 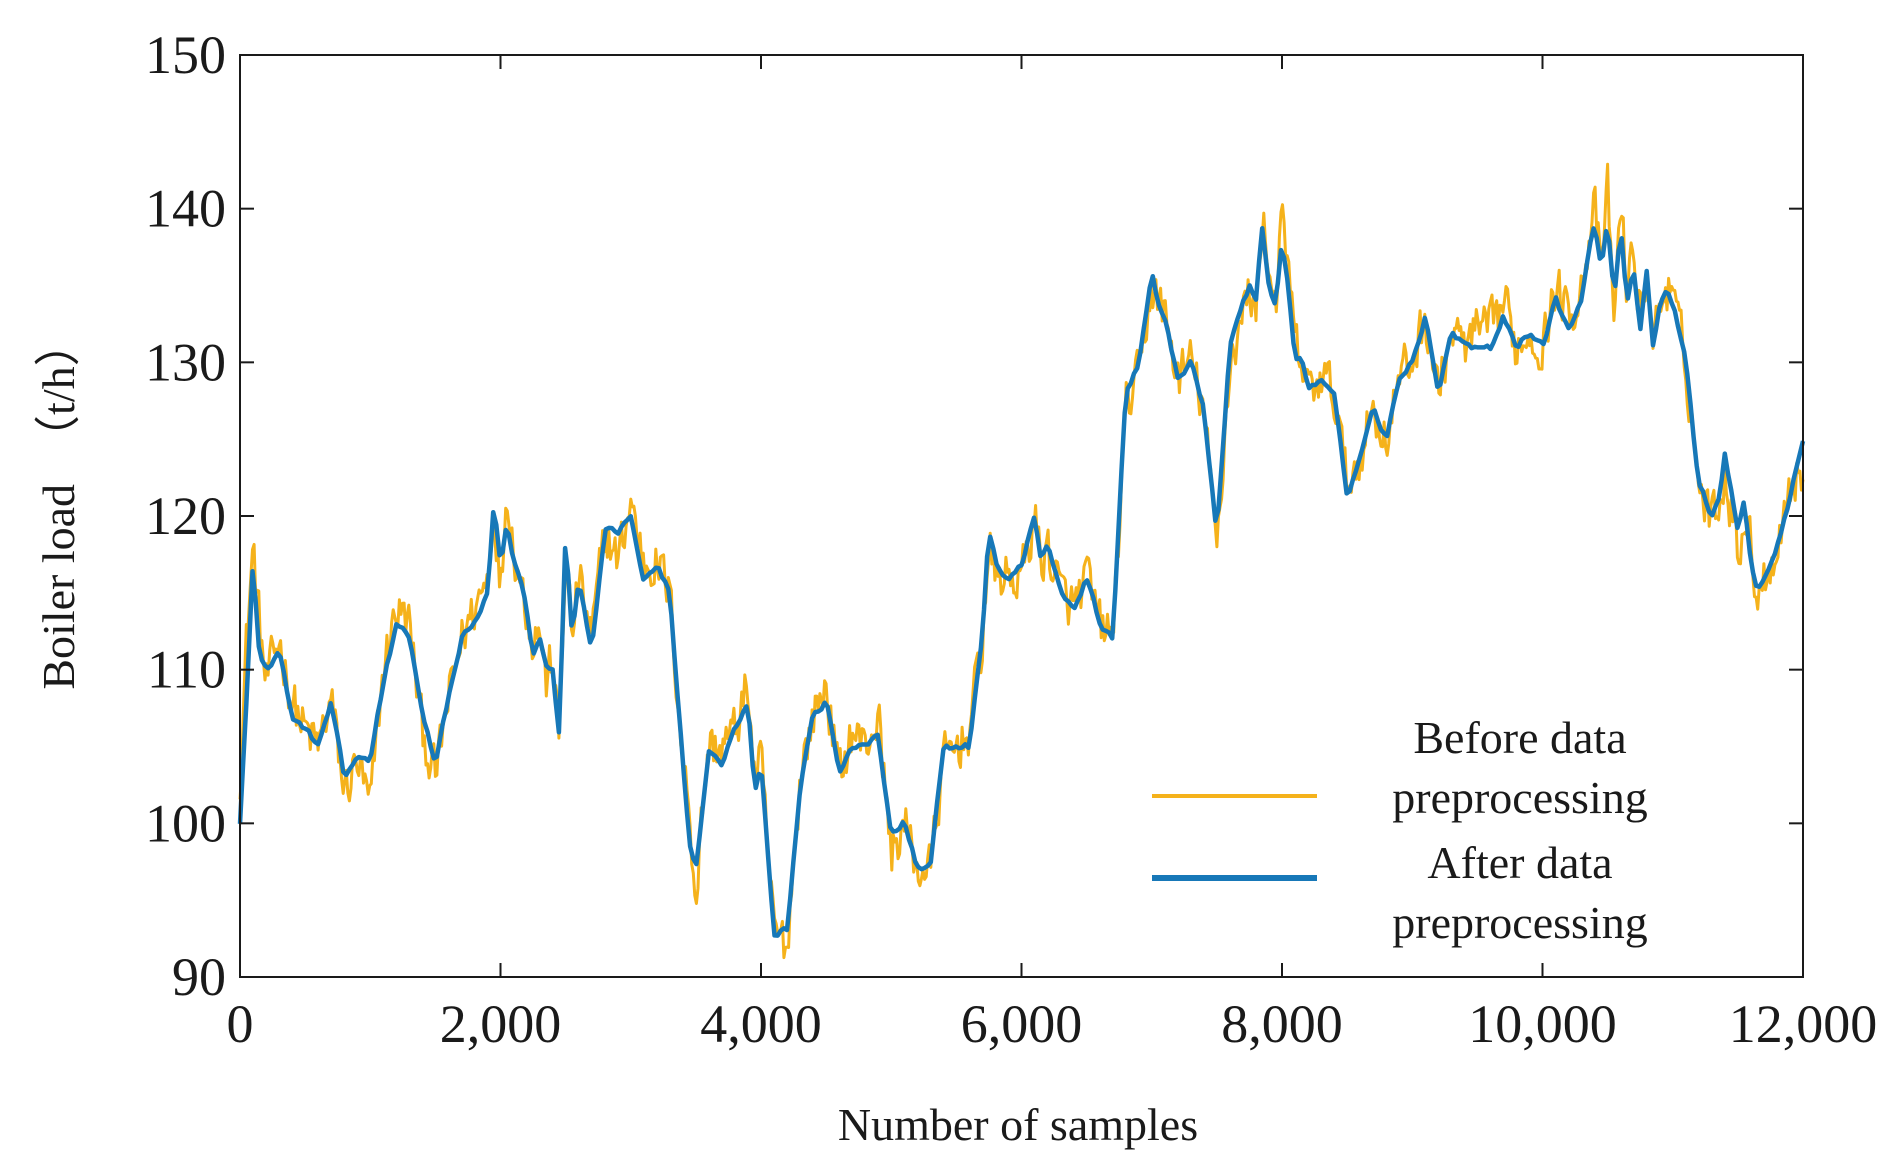 What do you see at coordinates (1519, 797) in the screenshot?
I see `legend-label-before-cont: preprocessing` at bounding box center [1519, 797].